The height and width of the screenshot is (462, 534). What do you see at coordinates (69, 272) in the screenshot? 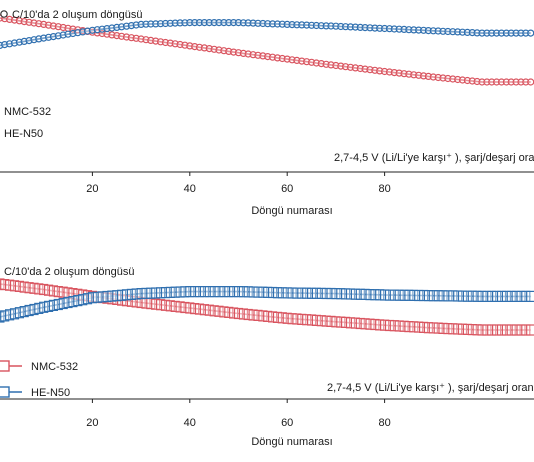
I see `annotation-formation-bottom: C/10'da 2 oluşum döngüsü` at bounding box center [69, 272].